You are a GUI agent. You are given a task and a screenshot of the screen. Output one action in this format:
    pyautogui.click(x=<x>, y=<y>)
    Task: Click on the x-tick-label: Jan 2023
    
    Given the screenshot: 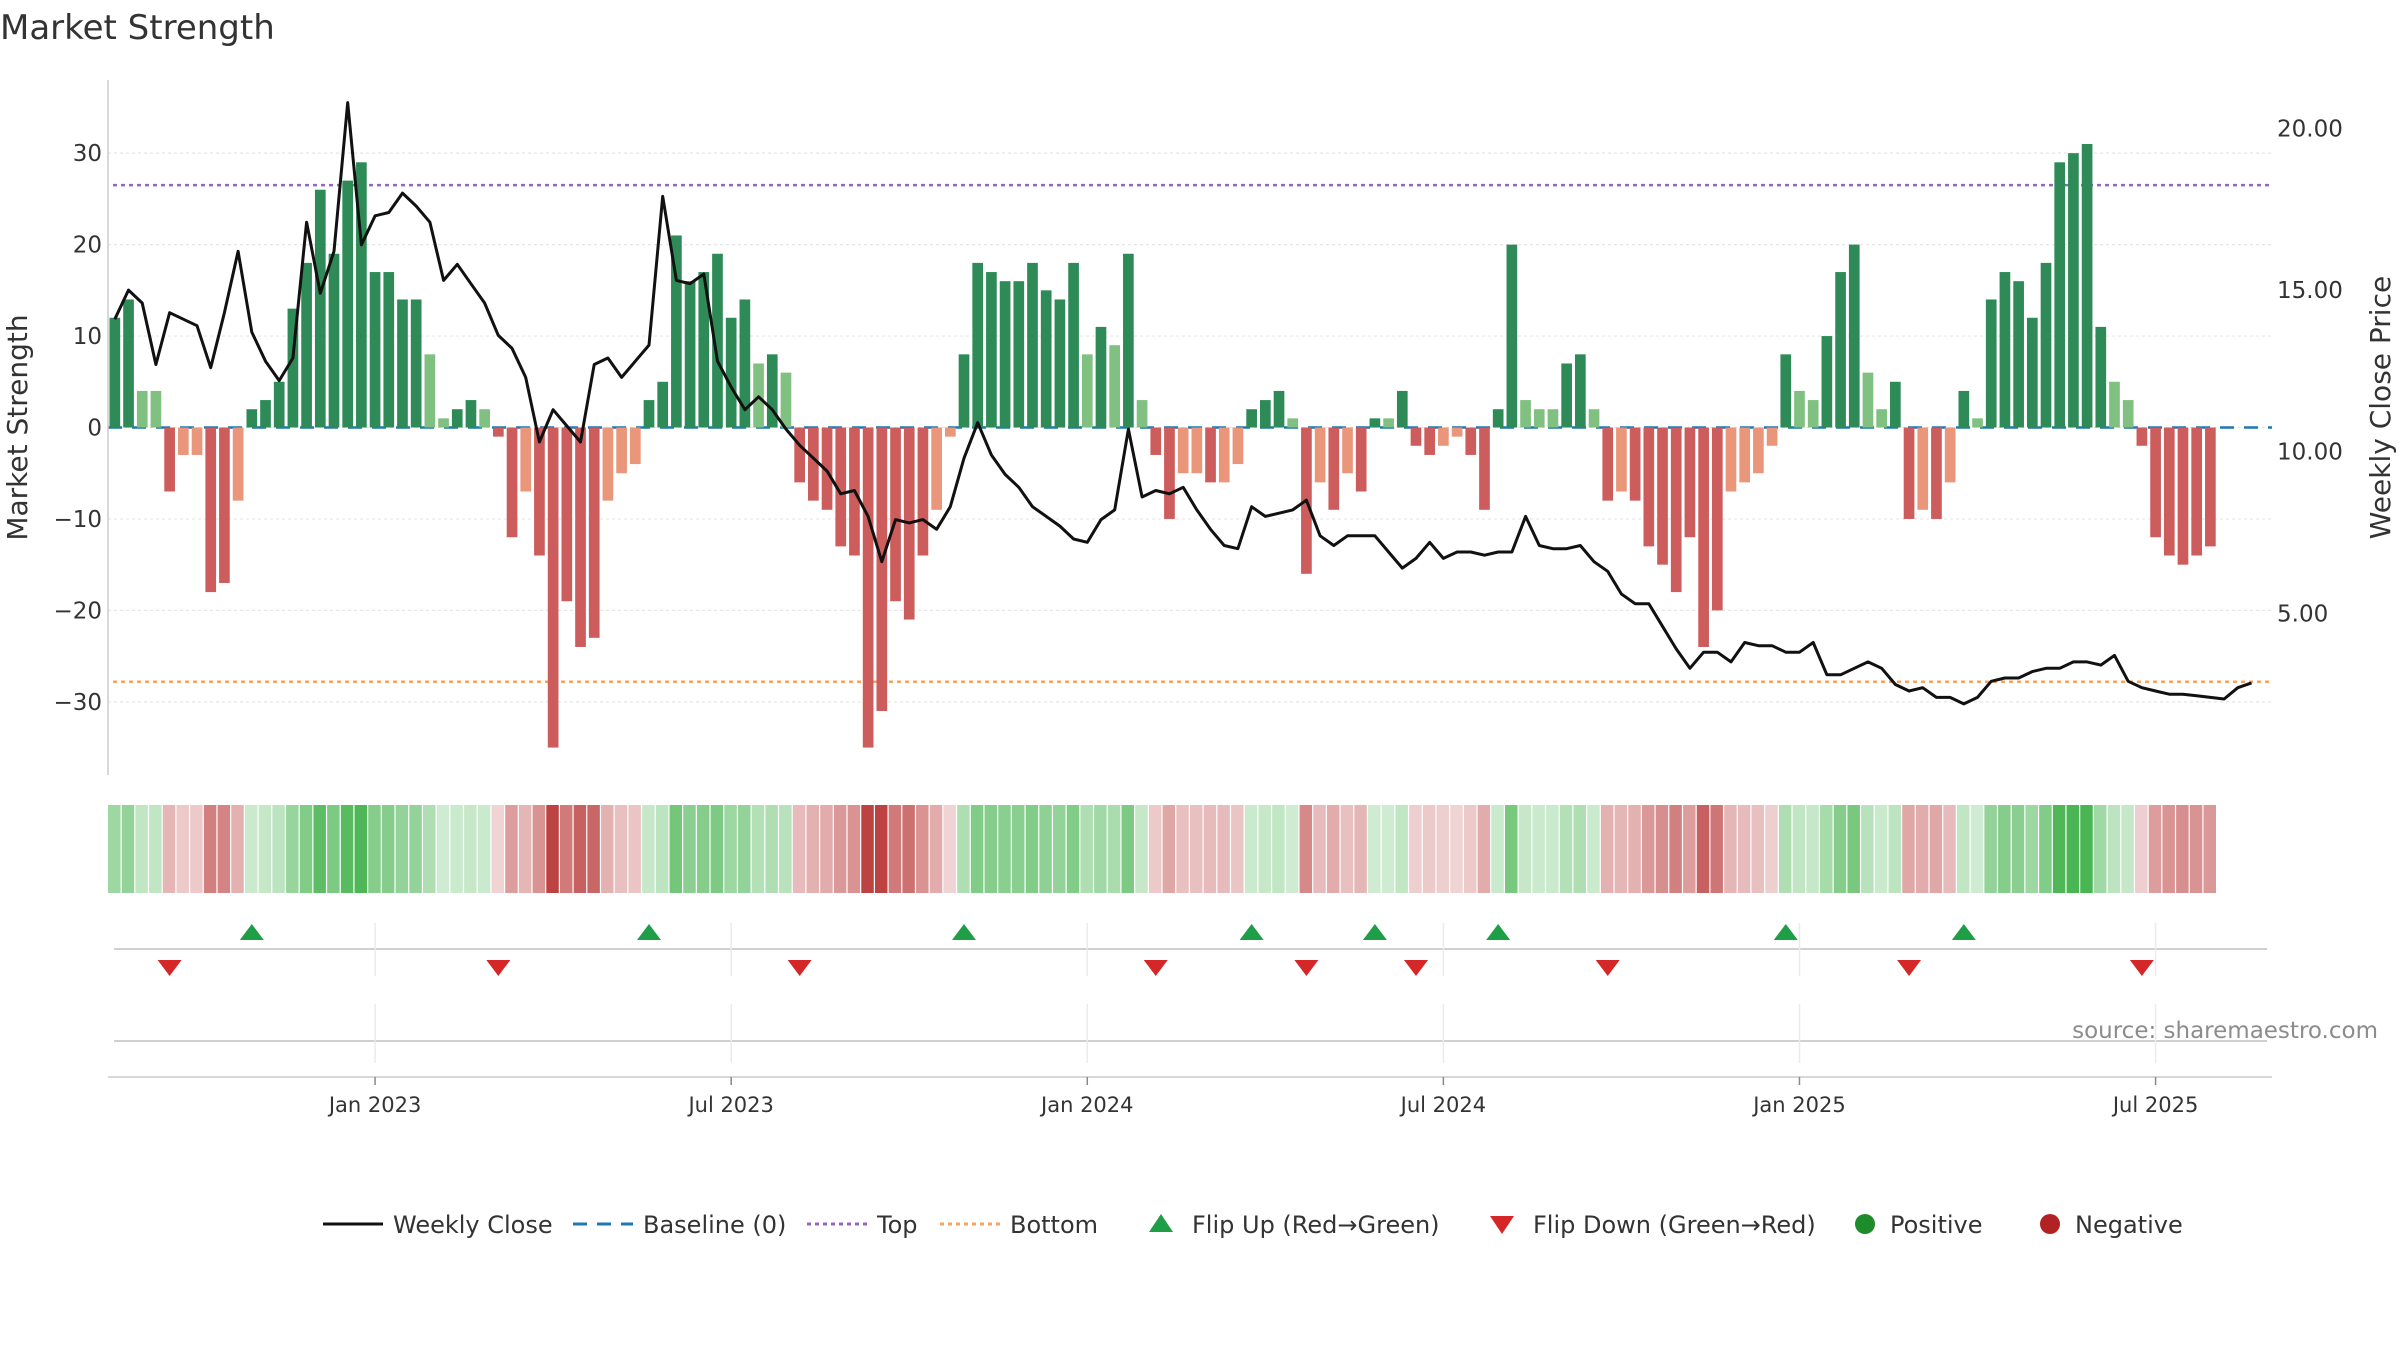 What is the action you would take?
    pyautogui.click(x=374, y=1105)
    